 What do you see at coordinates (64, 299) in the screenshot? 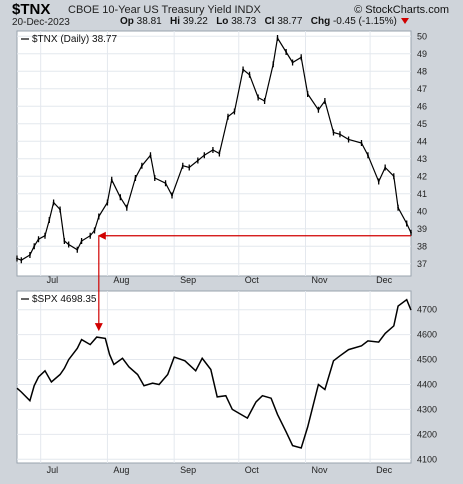
I see `legend-label: $SPX 4698.35` at bounding box center [64, 299].